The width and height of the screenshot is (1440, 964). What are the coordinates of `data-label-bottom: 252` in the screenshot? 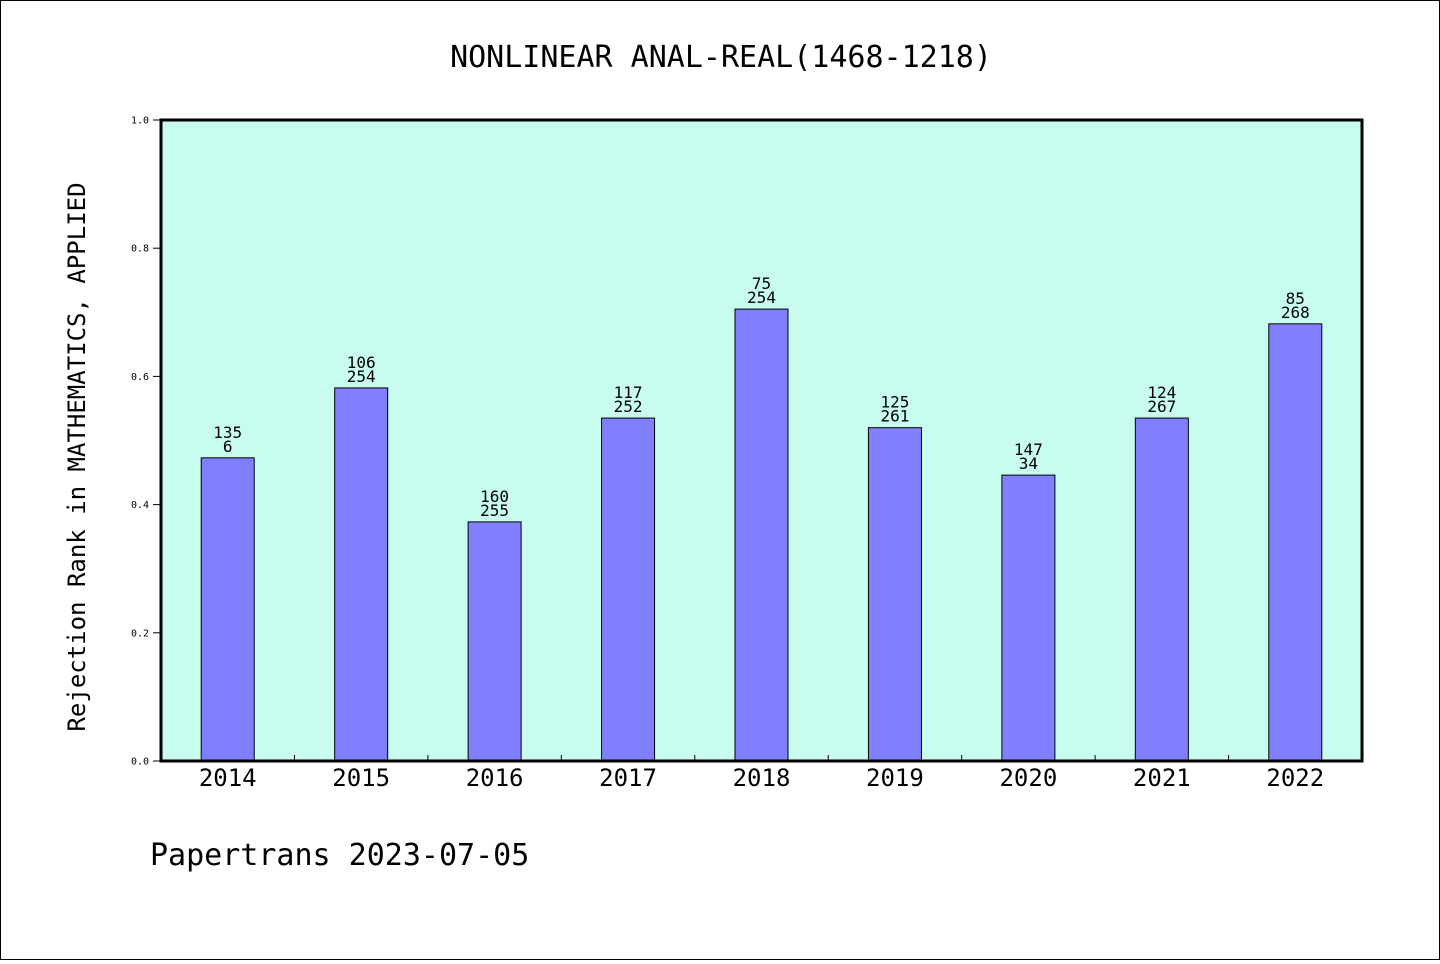 It's located at (628, 406).